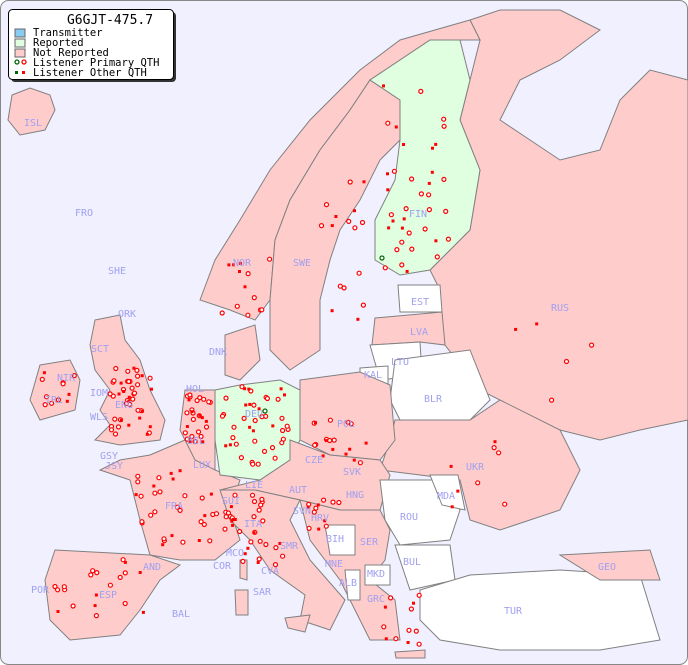 The height and width of the screenshot is (665, 688). Describe the element at coordinates (55, 390) in the screenshot. I see `country-ireland` at that location.